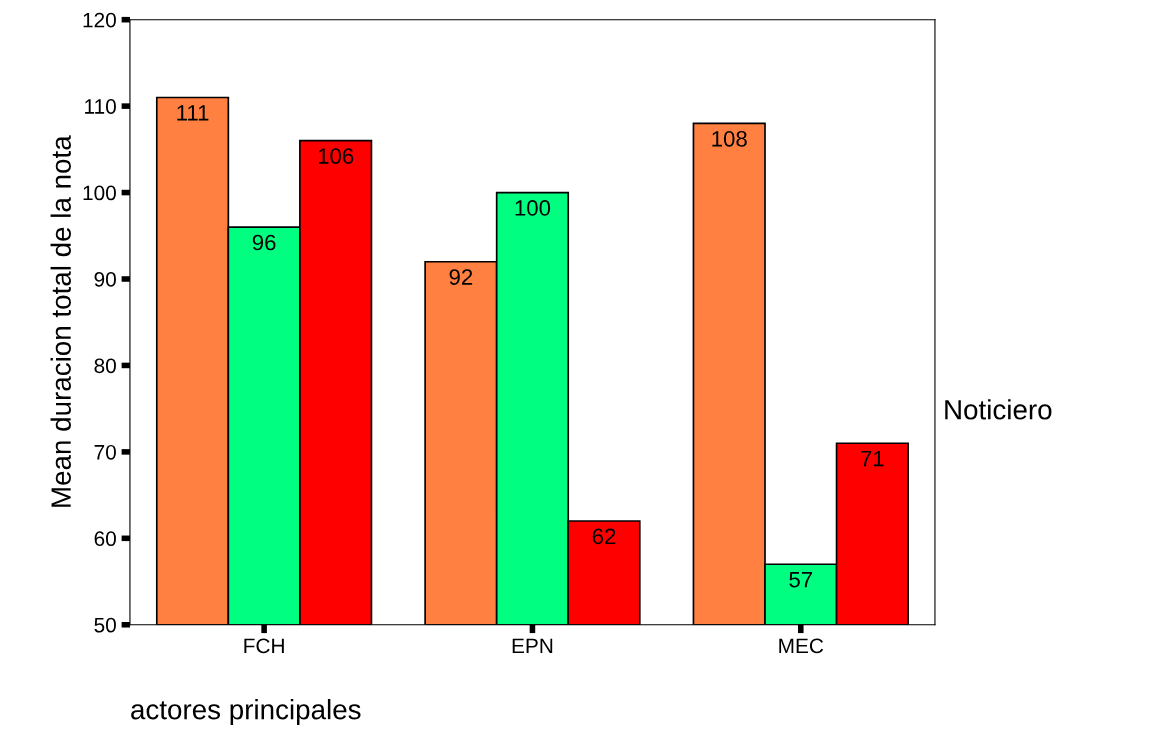  Describe the element at coordinates (336, 156) in the screenshot. I see `data-label: 106` at that location.